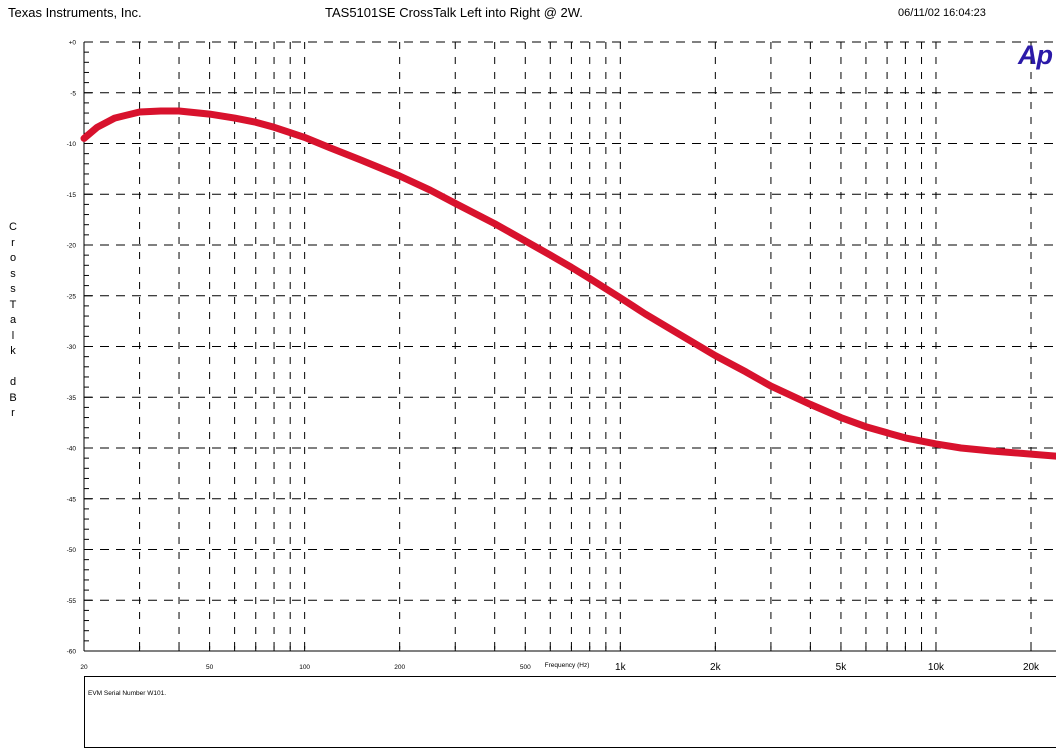  Describe the element at coordinates (72, 398) in the screenshot. I see `y-tick-label: -35` at that location.